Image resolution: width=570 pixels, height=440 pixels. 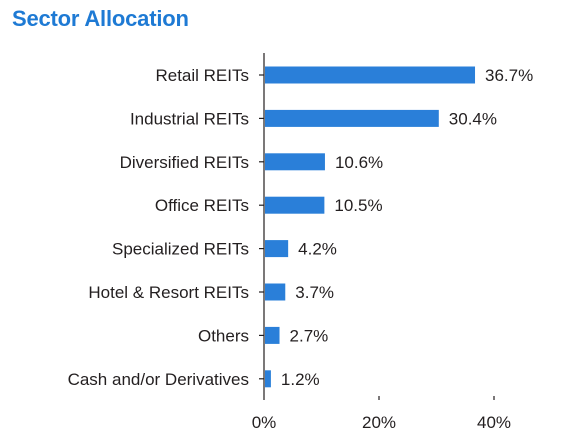 What do you see at coordinates (158, 379) in the screenshot?
I see `category-label: Cash and/or Derivatives` at bounding box center [158, 379].